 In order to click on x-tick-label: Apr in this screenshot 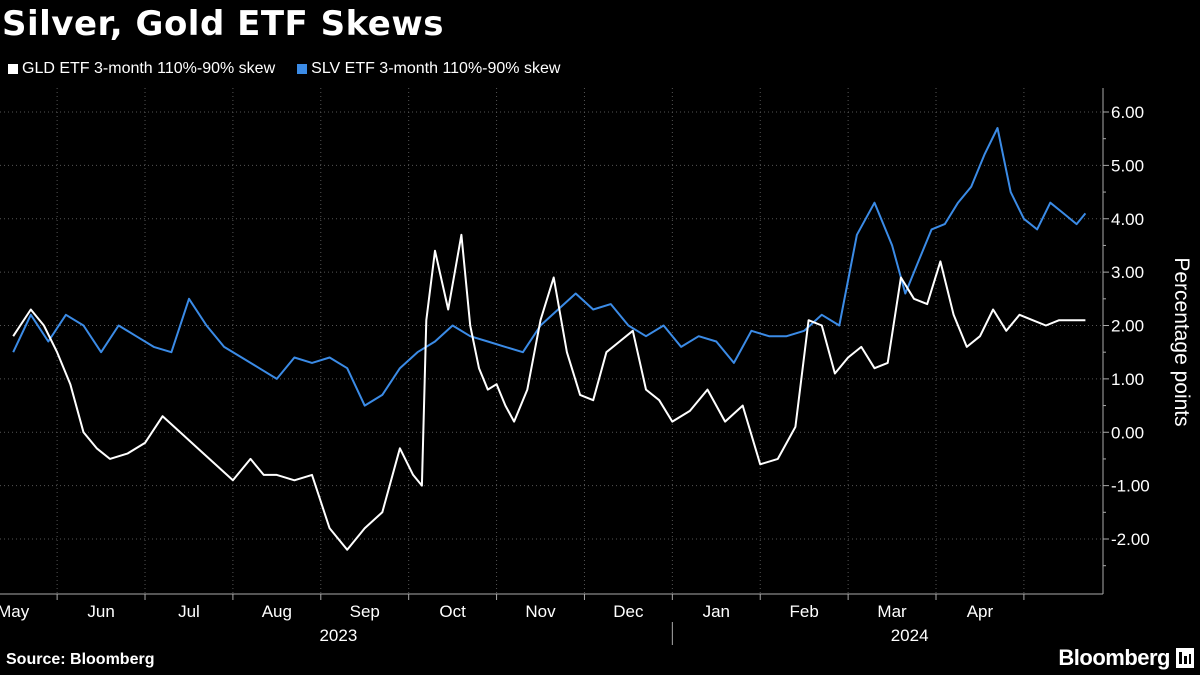, I will do `click(980, 611)`.